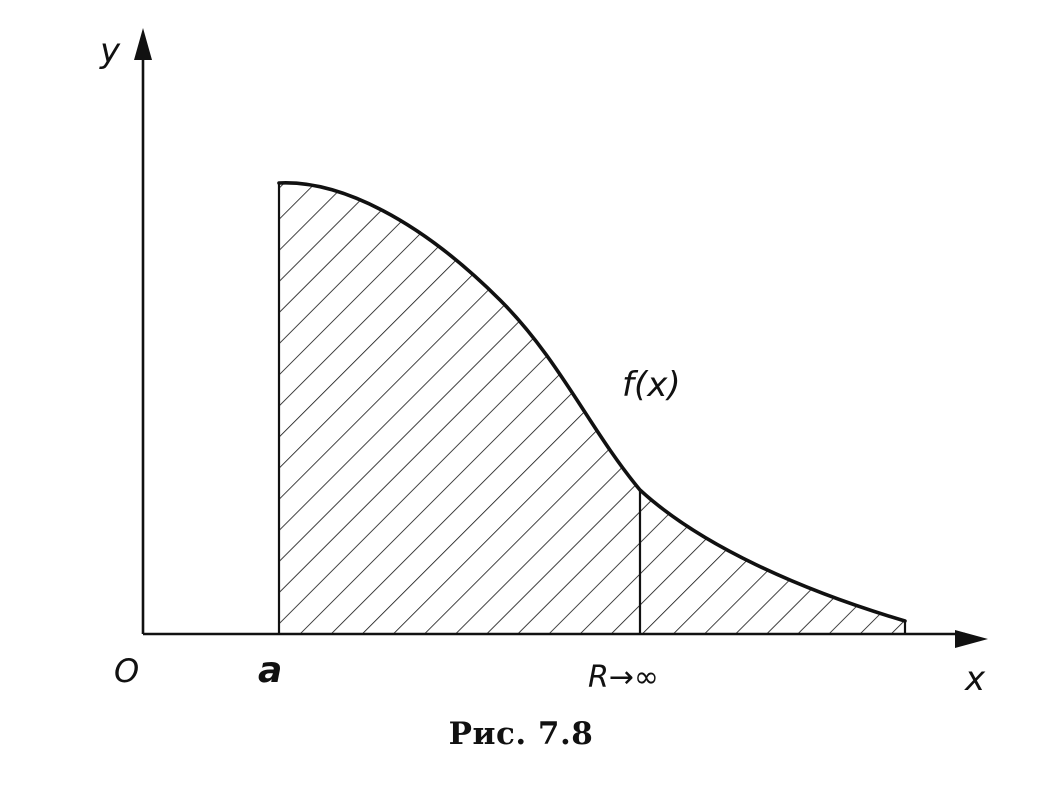  Describe the element at coordinates (651, 385) in the screenshot. I see `function-label: f(x)` at that location.